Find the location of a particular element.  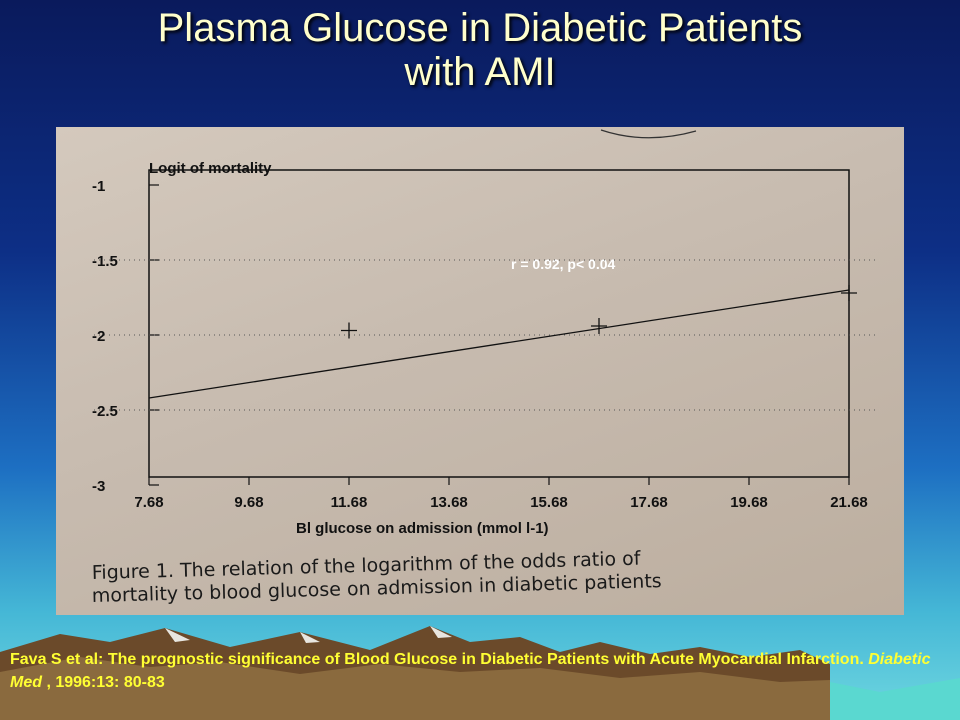

x-tick-label-5: 17.68 is located at coordinates (649, 502).